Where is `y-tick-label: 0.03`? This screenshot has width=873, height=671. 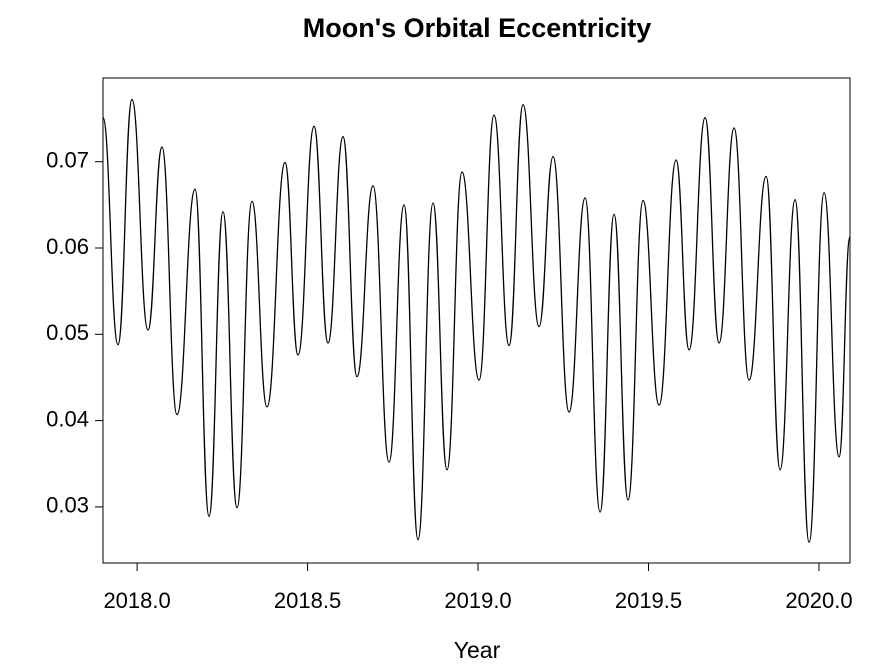 y-tick-label: 0.03 is located at coordinates (67, 505).